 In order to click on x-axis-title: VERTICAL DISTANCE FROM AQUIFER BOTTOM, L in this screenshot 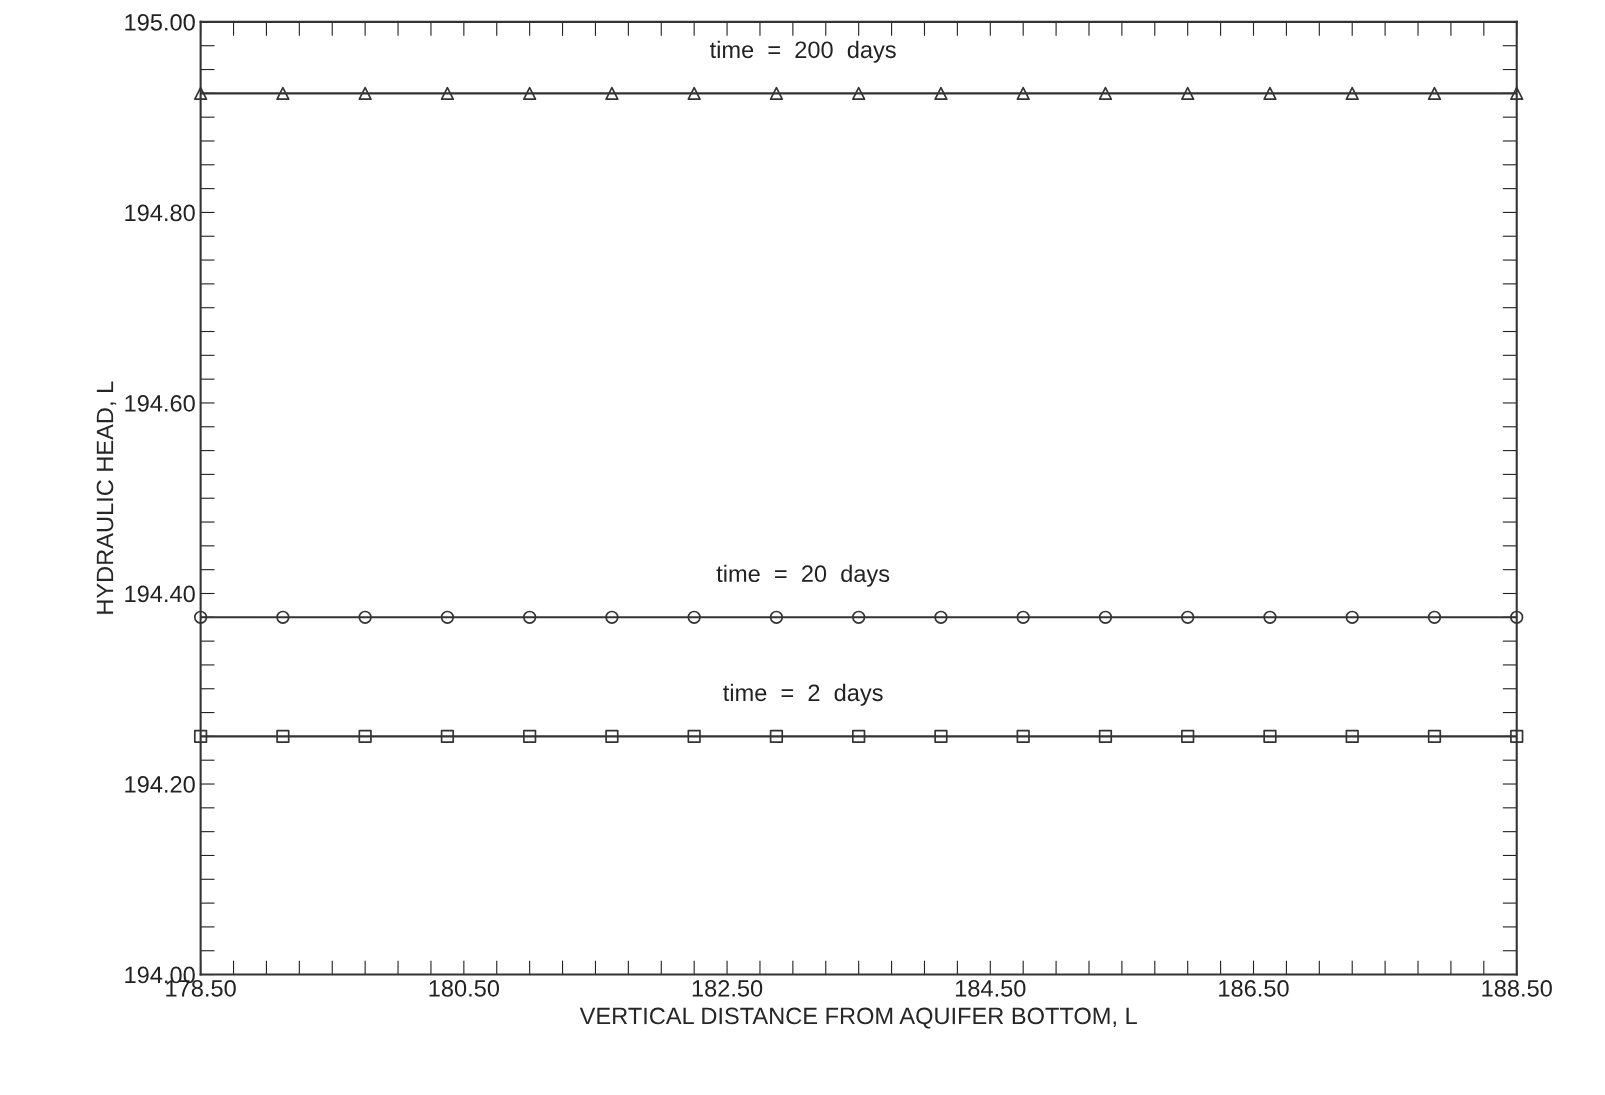, I will do `click(858, 1018)`.